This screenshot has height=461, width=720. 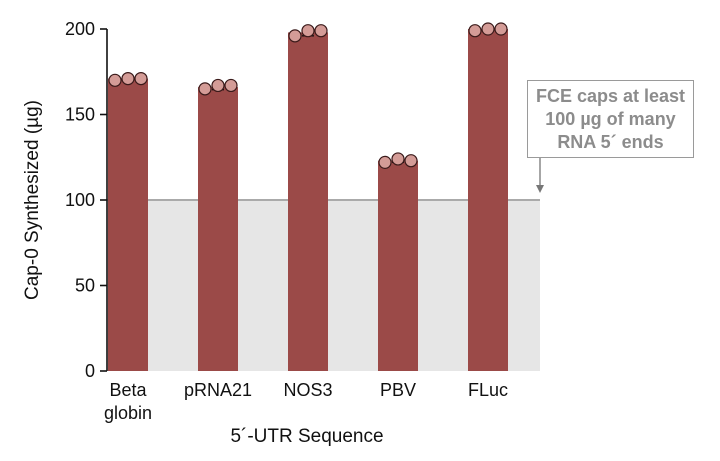 What do you see at coordinates (128, 413) in the screenshot?
I see `x-tick-label: globin` at bounding box center [128, 413].